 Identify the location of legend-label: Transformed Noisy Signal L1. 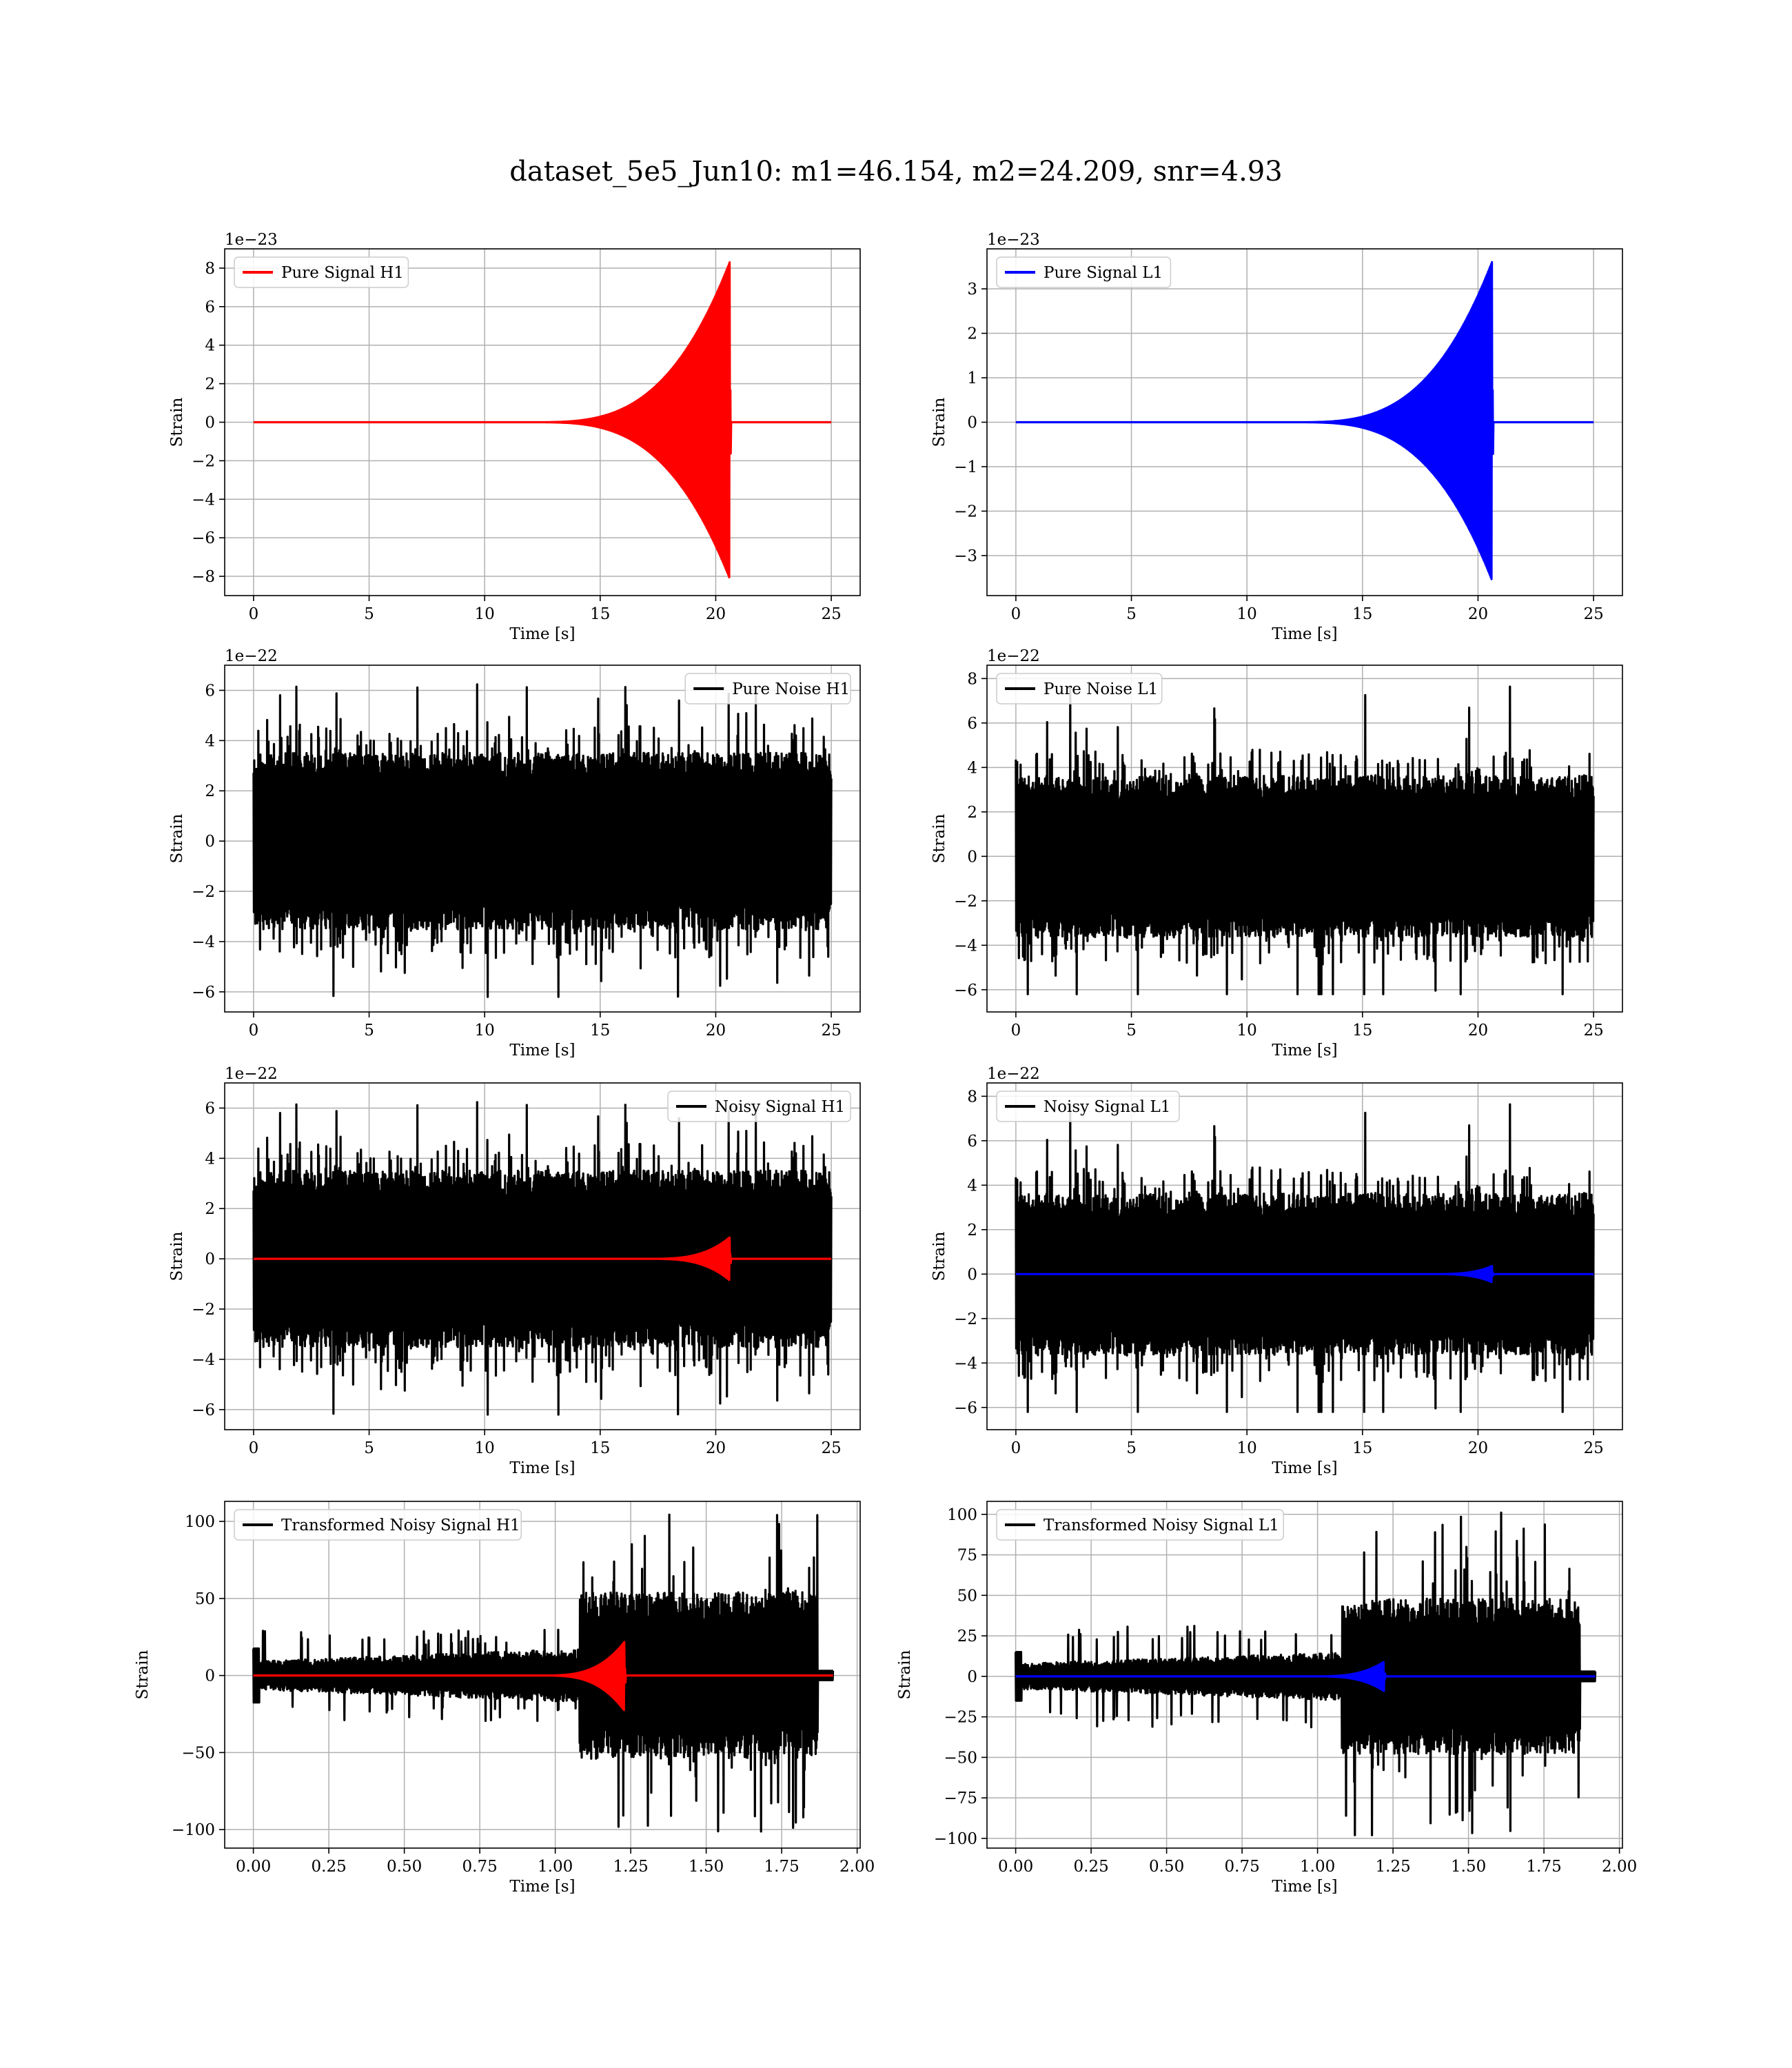
(1161, 1526).